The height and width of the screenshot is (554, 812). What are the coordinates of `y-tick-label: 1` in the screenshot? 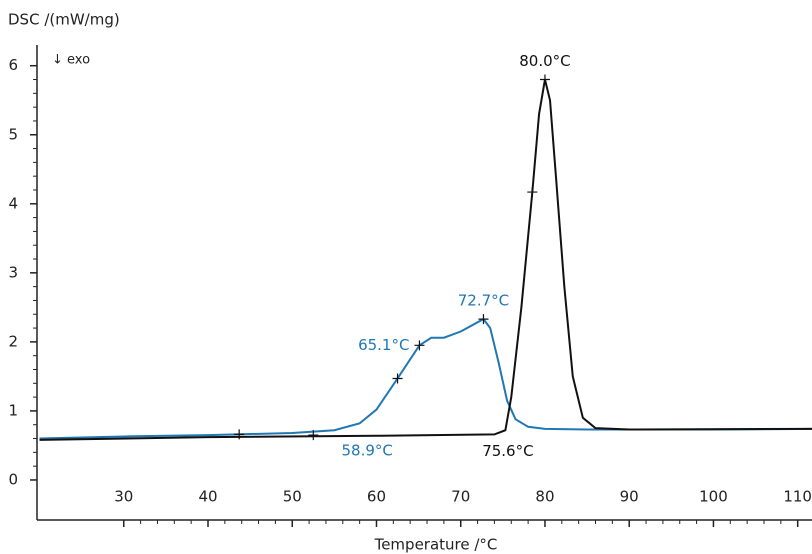 It's located at (13, 410).